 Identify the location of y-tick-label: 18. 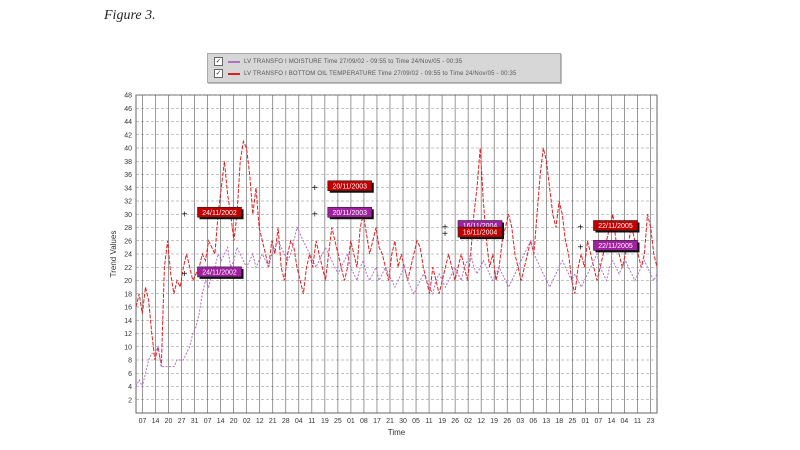
(128, 294).